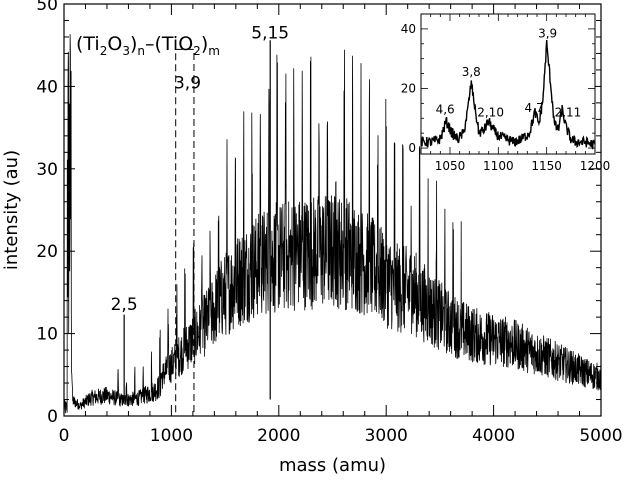 This screenshot has width=624, height=481. Describe the element at coordinates (47, 170) in the screenshot. I see `y-tick-label: 30` at that location.